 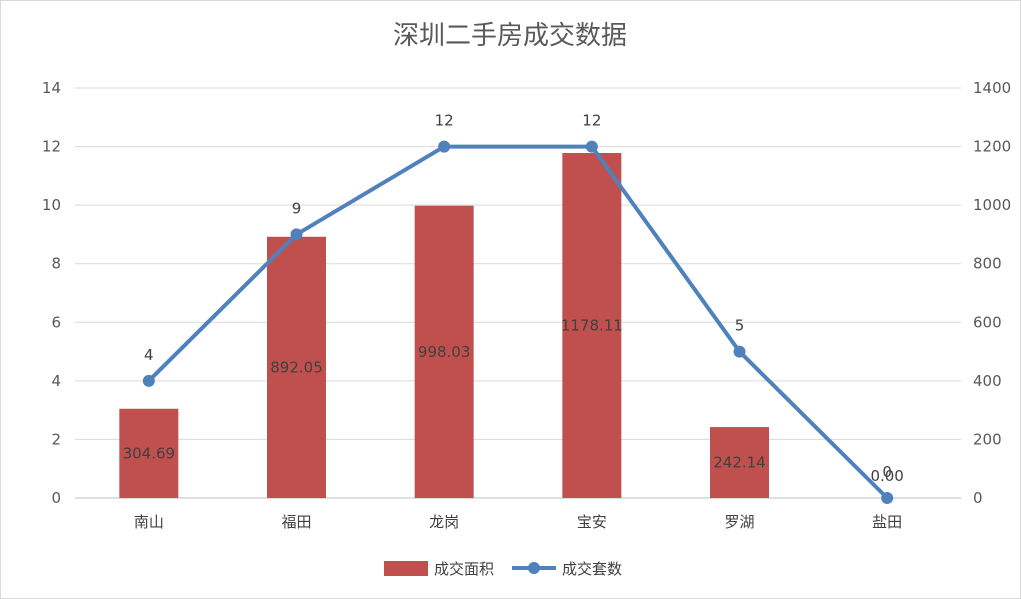 What do you see at coordinates (992, 293) in the screenshot?
I see `right-axis-ticks: 0 200 400 600 800 1000 1200 1400` at bounding box center [992, 293].